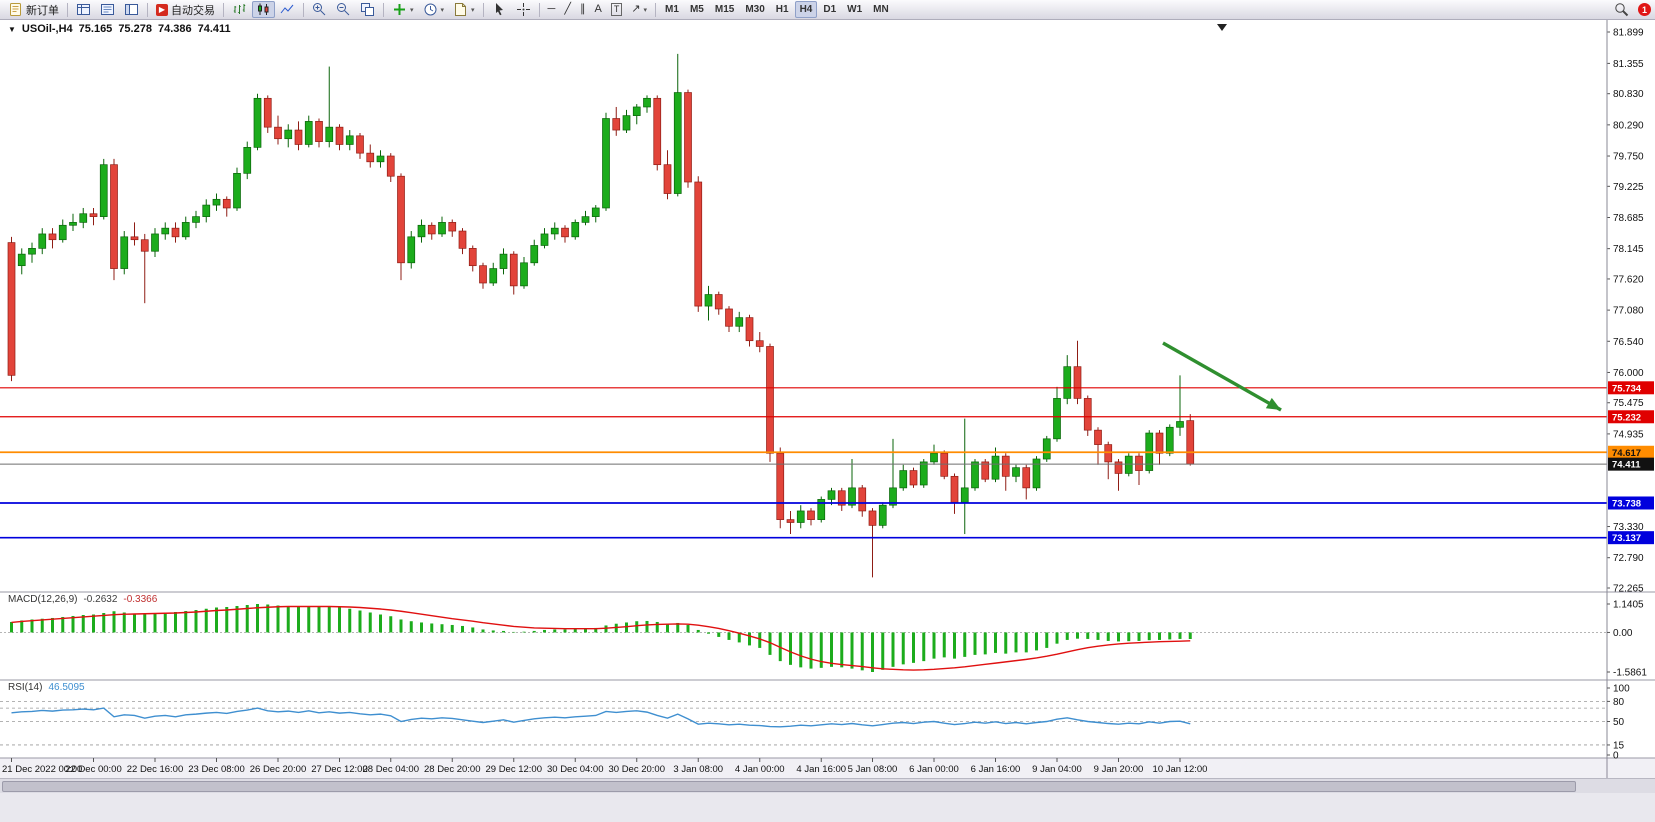  What do you see at coordinates (452, 769) in the screenshot?
I see `svg-text: 28 Dec 20:00` at bounding box center [452, 769].